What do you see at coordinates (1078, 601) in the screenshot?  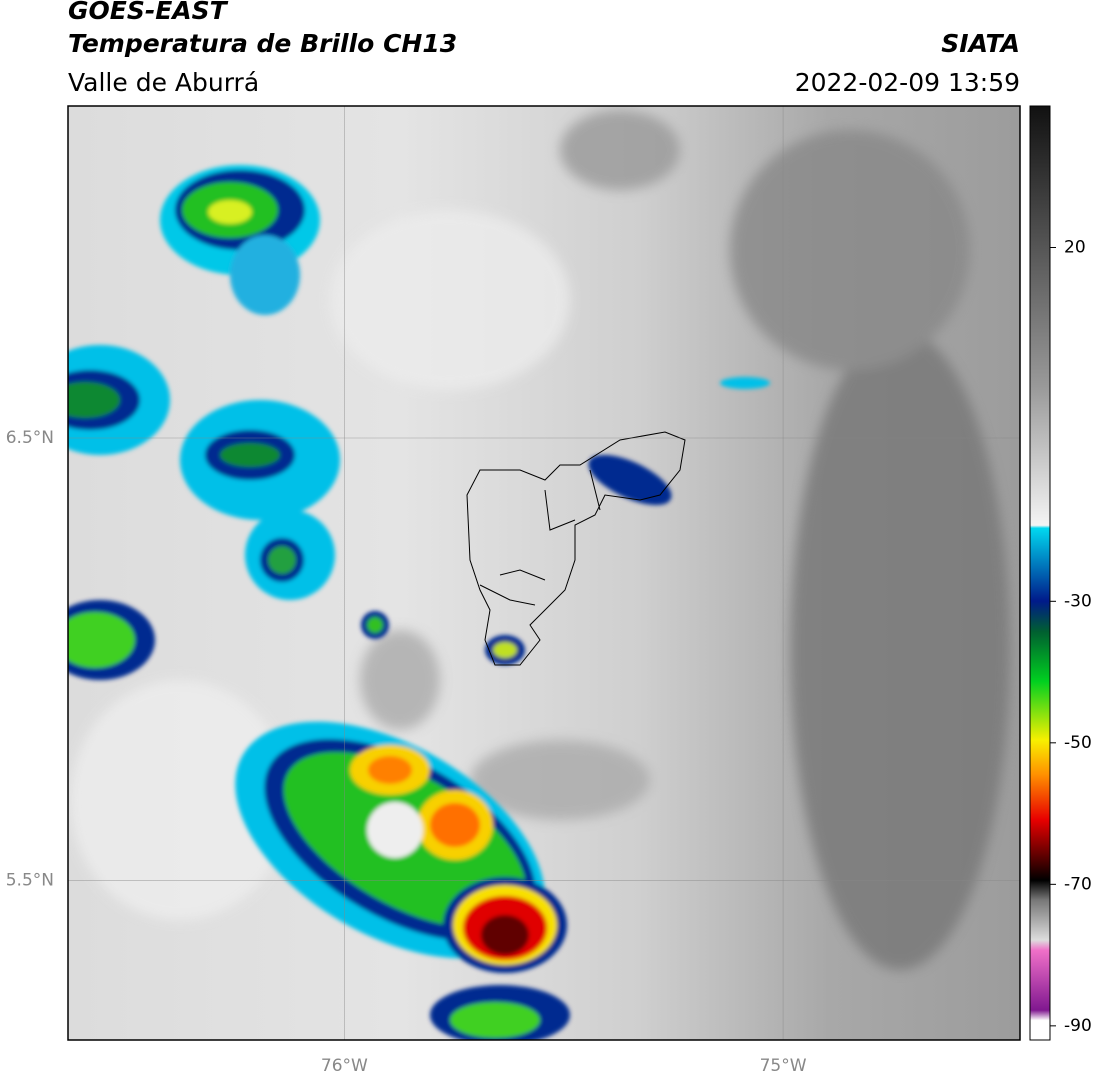 I see `colorbar-tick-label: -30` at bounding box center [1078, 601].